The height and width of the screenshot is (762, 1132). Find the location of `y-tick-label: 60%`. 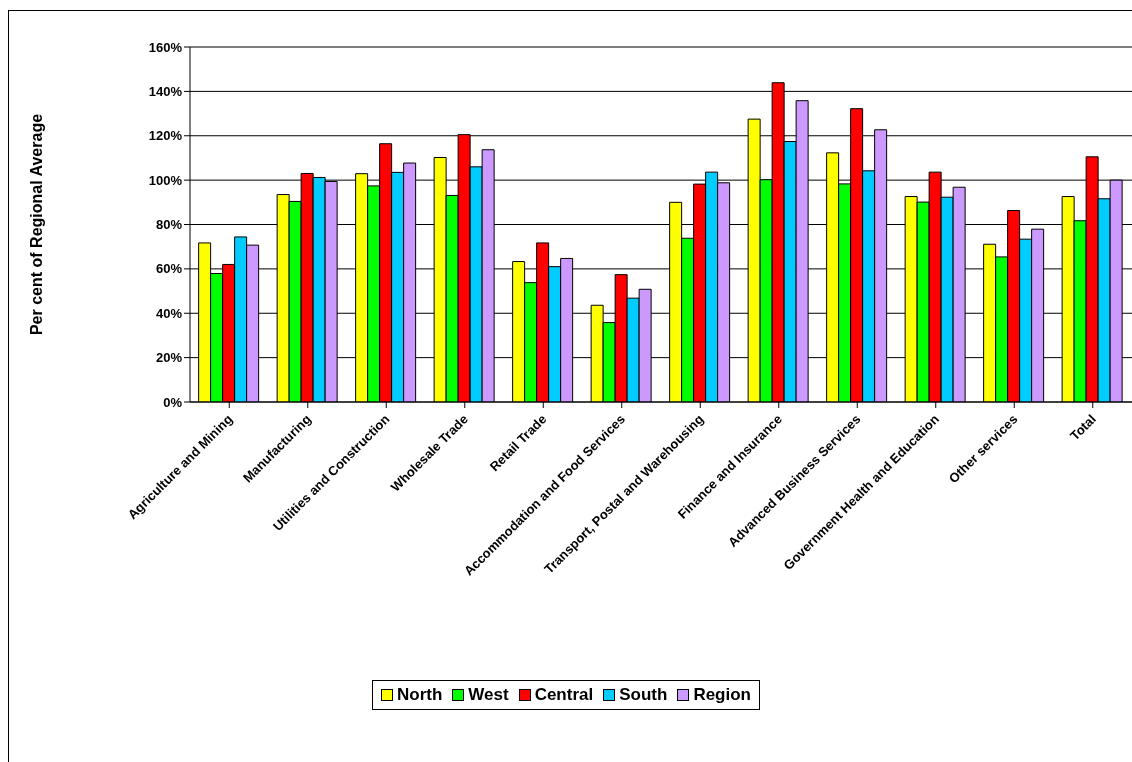

y-tick-label: 60% is located at coordinates (169, 269).